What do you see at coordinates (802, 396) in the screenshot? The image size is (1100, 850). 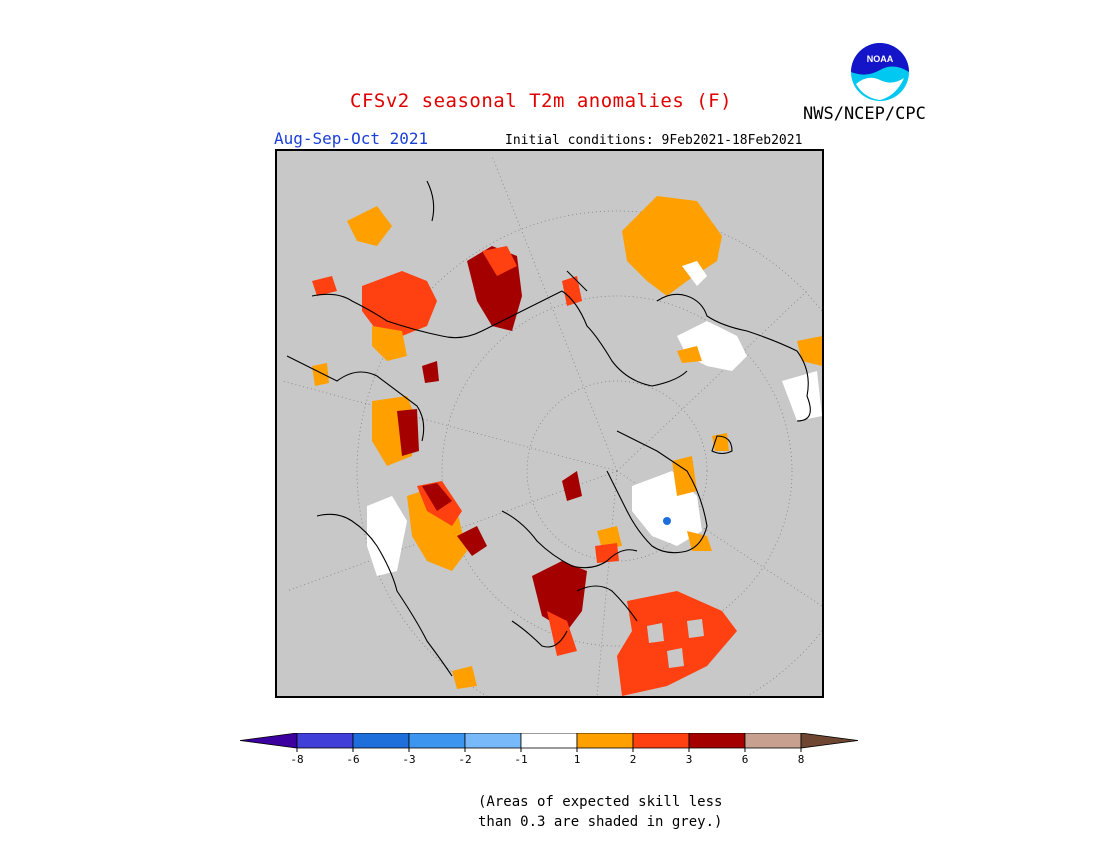 I see `patch-far-east-white` at bounding box center [802, 396].